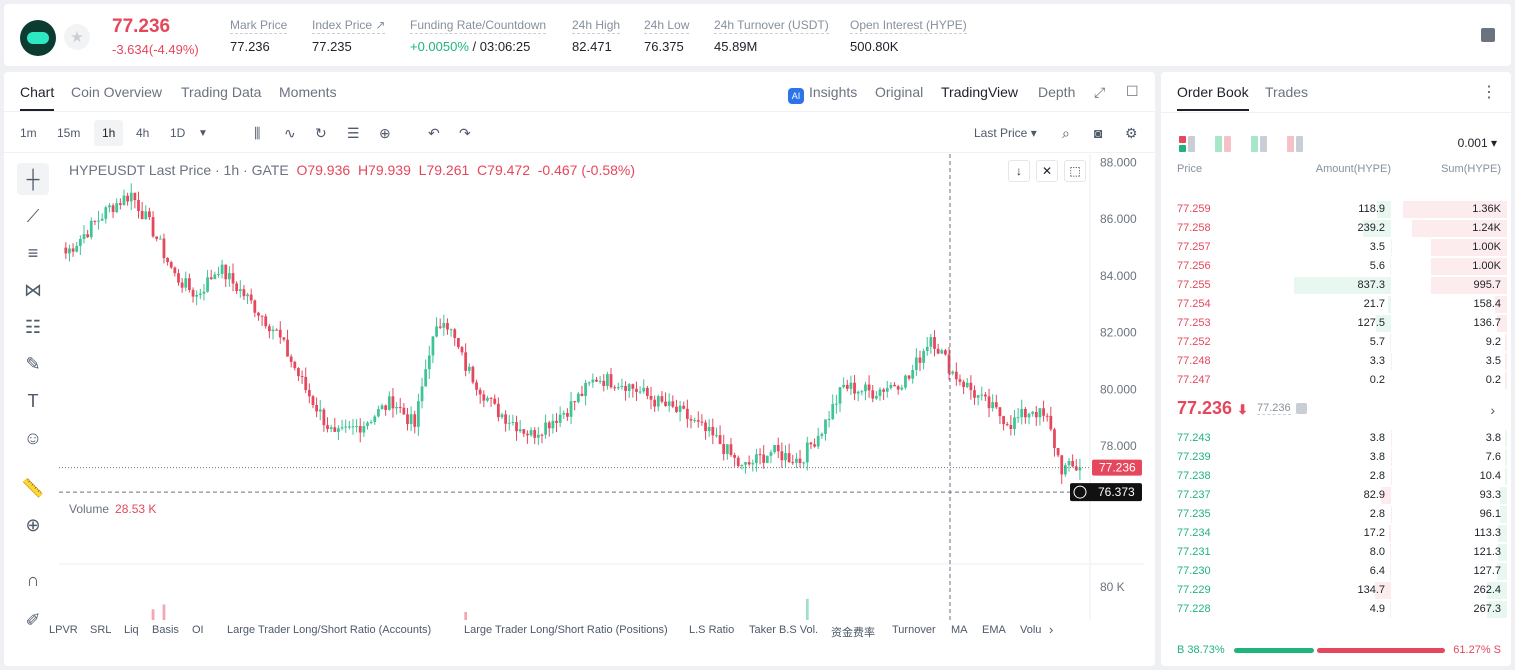 Image resolution: width=1515 pixels, height=670 pixels. I want to click on tab-coin-overview: Coin Overview, so click(117, 92).